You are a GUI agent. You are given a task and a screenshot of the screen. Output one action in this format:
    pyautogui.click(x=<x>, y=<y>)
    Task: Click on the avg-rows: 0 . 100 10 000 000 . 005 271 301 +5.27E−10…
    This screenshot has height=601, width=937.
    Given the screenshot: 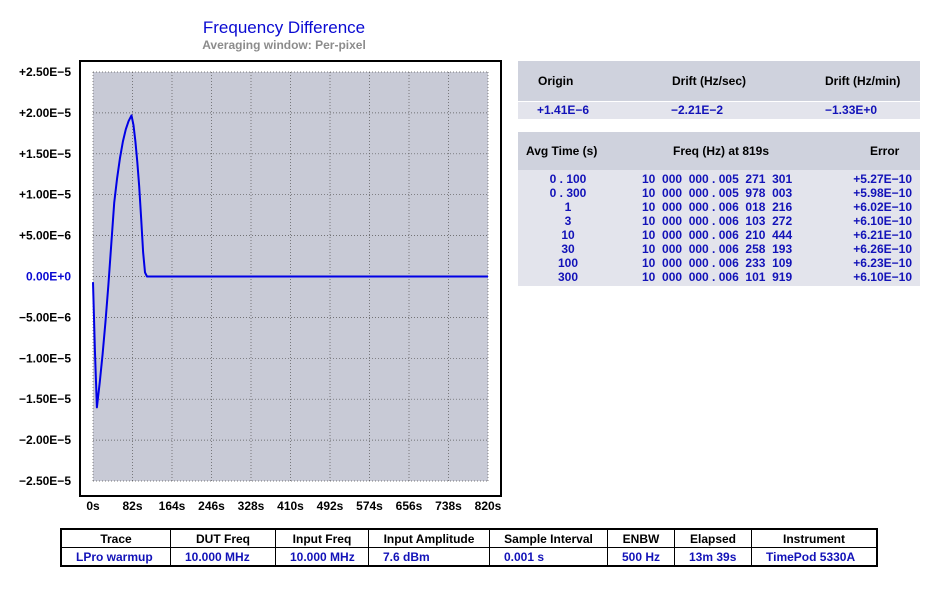 What is the action you would take?
    pyautogui.click(x=719, y=228)
    